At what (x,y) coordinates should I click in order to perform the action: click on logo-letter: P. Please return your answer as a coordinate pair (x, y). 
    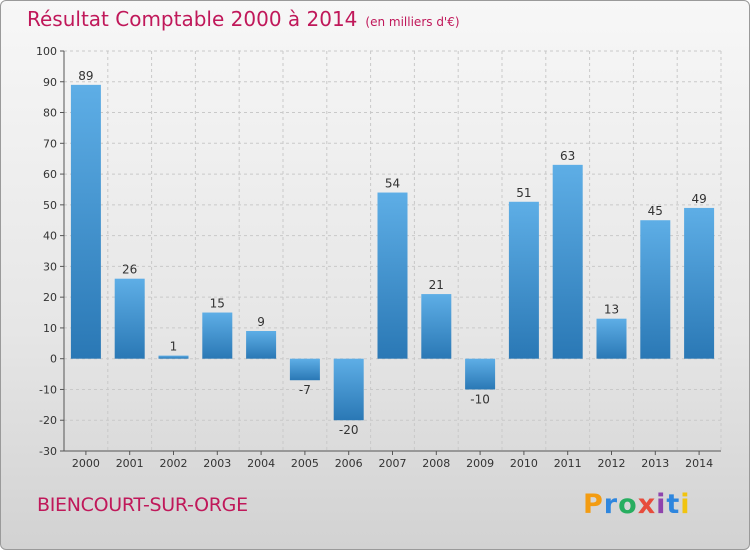
    Looking at the image, I should click on (593, 504).